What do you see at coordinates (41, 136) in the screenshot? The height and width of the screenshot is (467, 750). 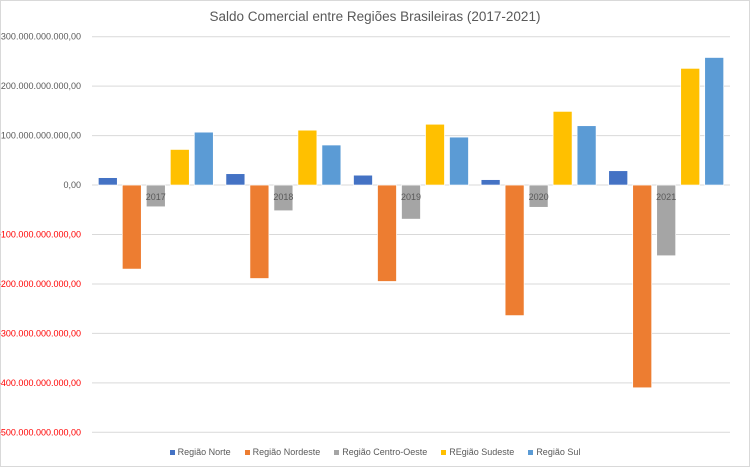 I see `y-tick-label: 100.000.000.000,00` at bounding box center [41, 136].